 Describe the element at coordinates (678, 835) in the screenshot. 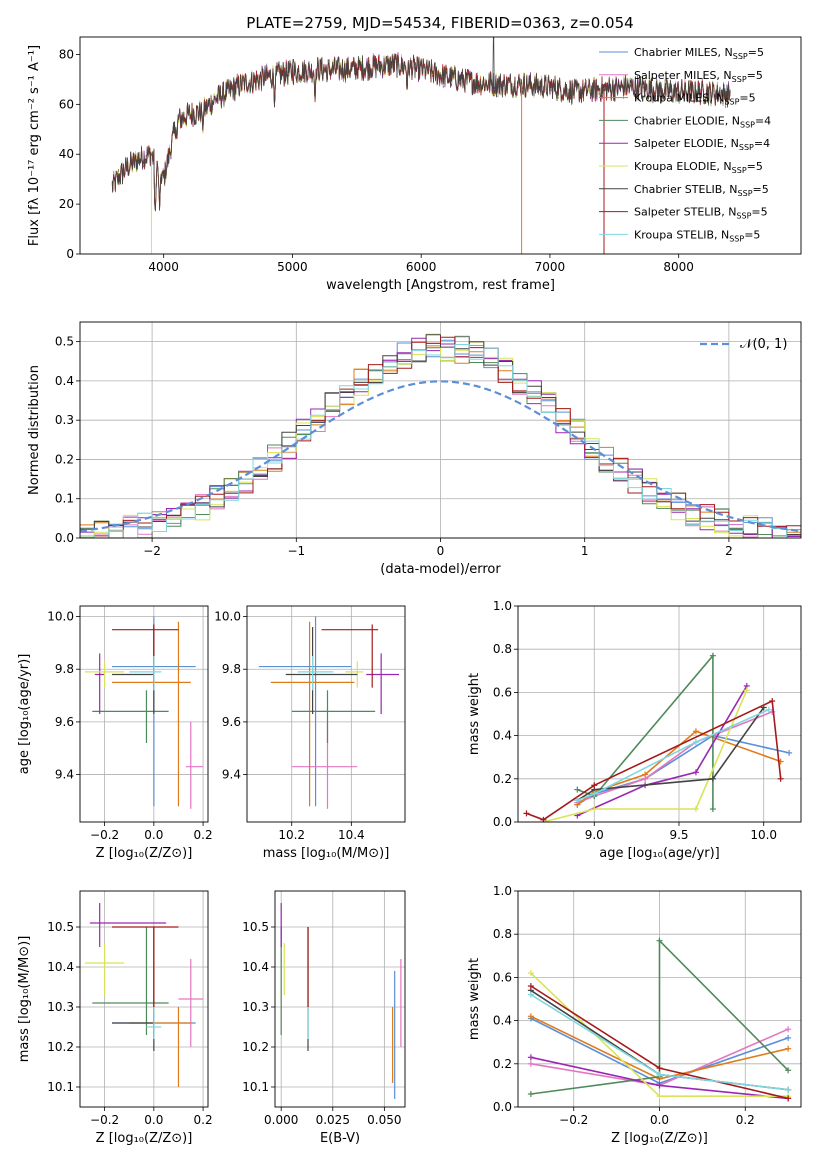

I see `x-tick-label: 9.5` at that location.